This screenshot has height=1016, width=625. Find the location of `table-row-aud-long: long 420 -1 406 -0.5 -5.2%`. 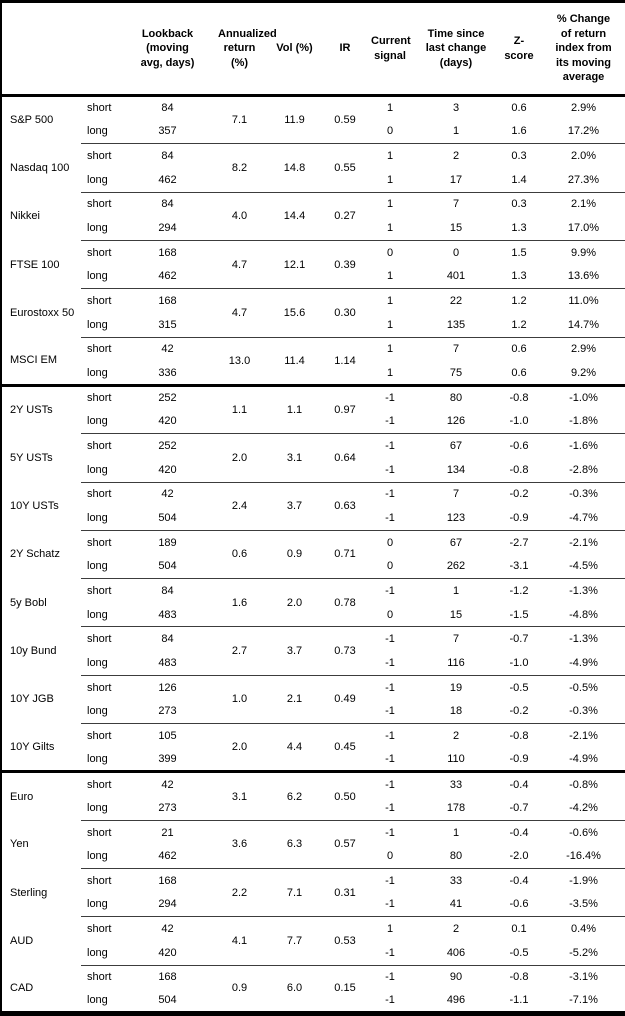

table-row-aud-long: long 420 -1 406 -0.5 -5.2% is located at coordinates (313, 953).